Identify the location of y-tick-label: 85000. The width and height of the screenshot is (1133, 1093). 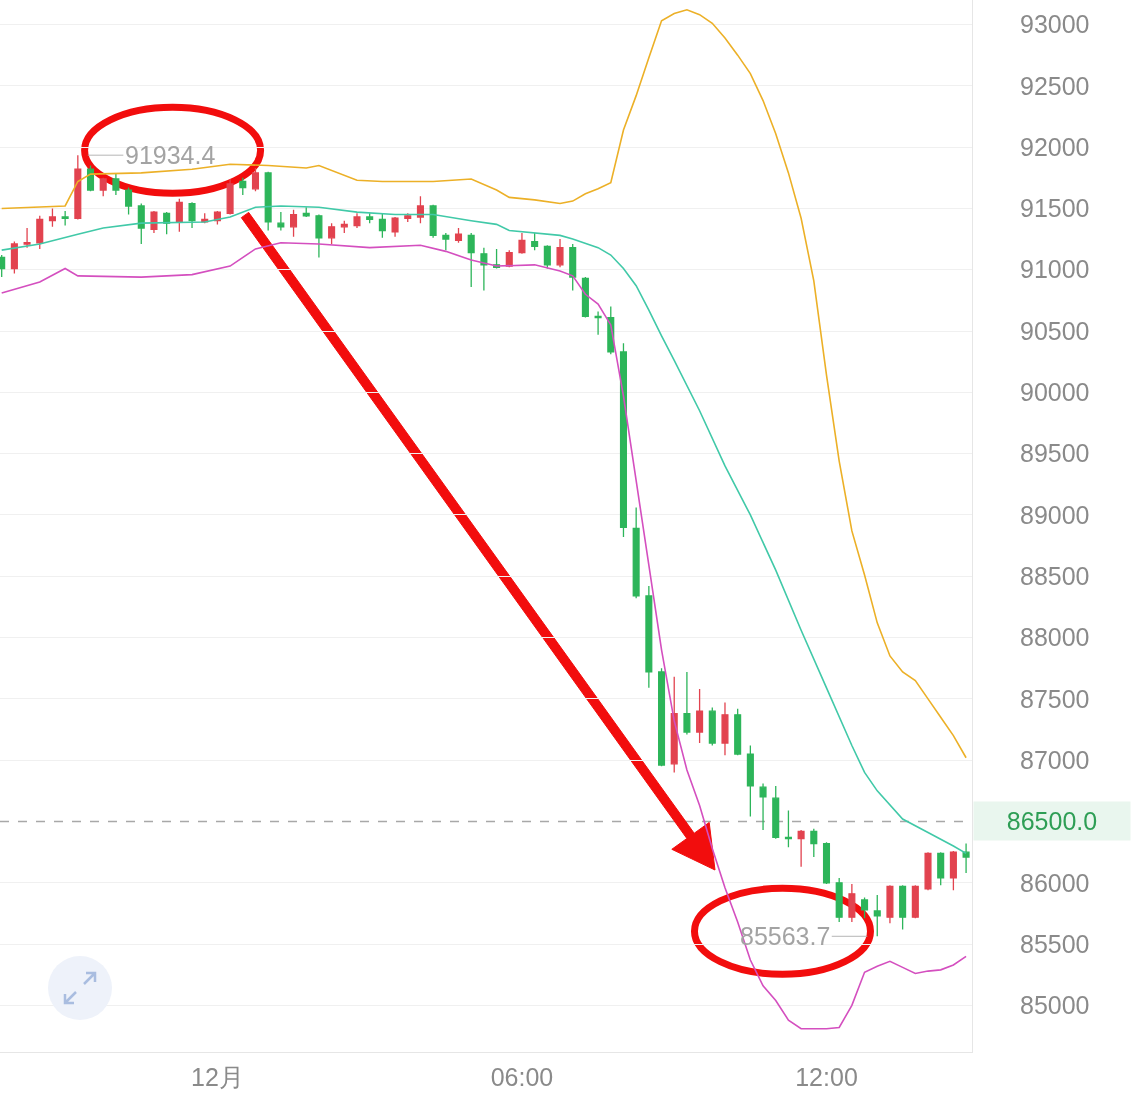
(1055, 1005).